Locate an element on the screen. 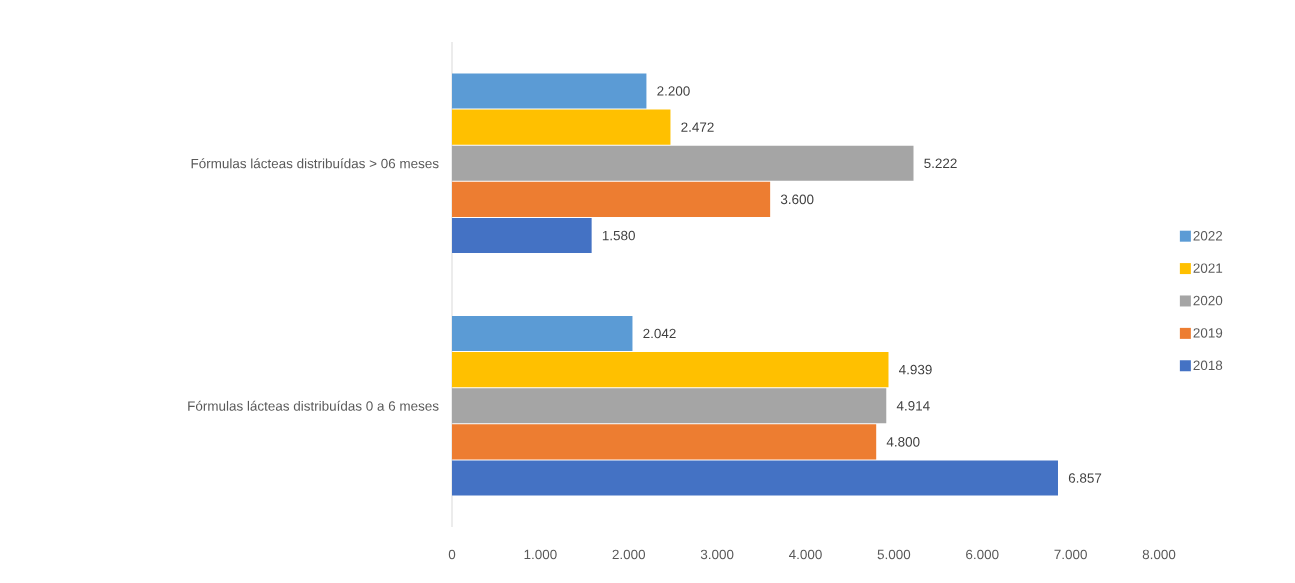  x-tick-label: 5.000 is located at coordinates (894, 554).